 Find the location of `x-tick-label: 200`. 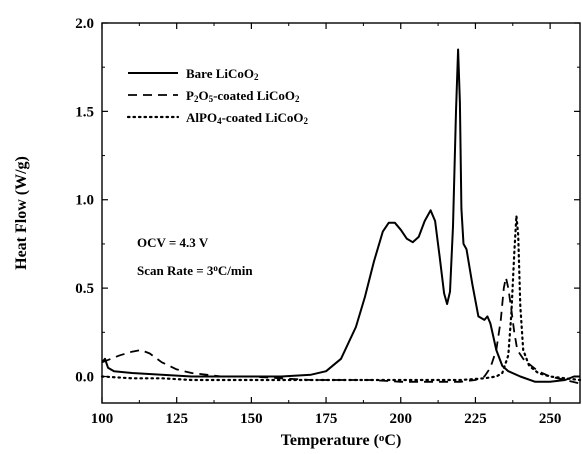

x-tick-label: 200 is located at coordinates (401, 419).